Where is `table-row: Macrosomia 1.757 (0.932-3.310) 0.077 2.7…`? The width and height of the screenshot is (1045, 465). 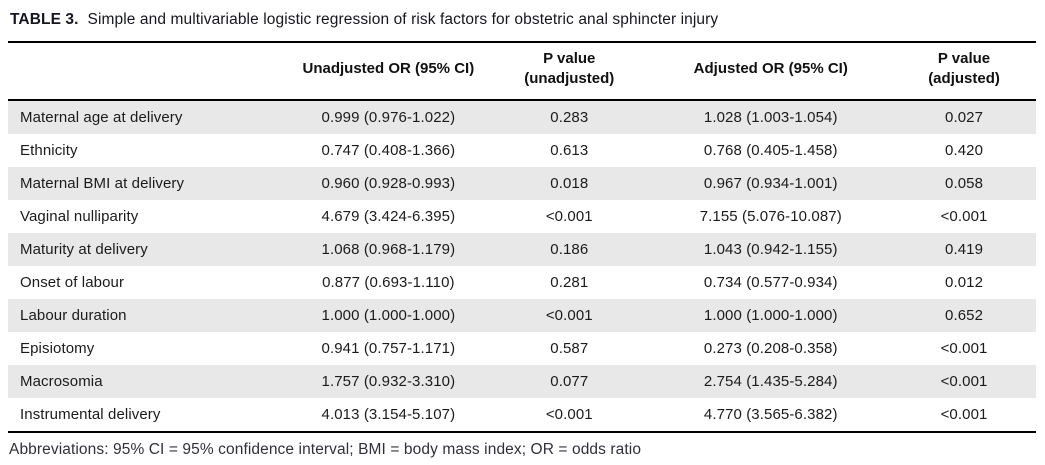 table-row: Macrosomia 1.757 (0.932-3.310) 0.077 2.7… is located at coordinates (522, 381).